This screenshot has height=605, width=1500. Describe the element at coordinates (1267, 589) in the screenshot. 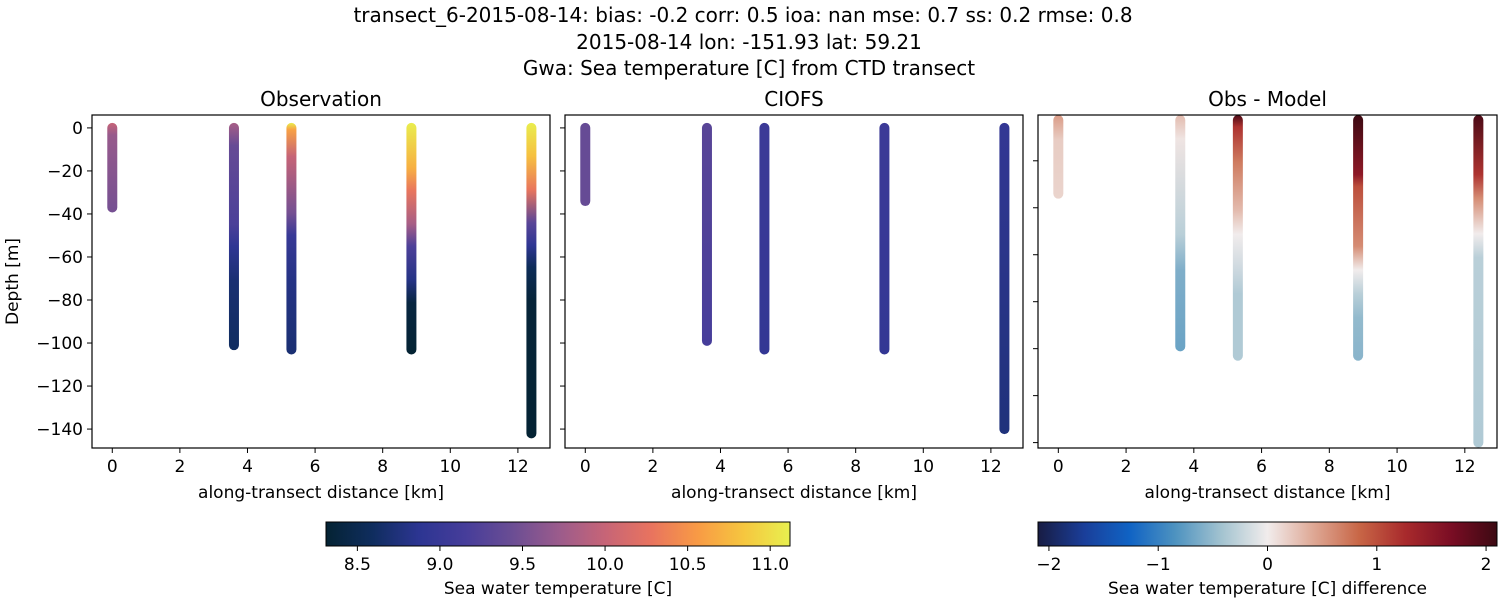

I see `colorbar-label: Sea water temperature [C] difference` at that location.